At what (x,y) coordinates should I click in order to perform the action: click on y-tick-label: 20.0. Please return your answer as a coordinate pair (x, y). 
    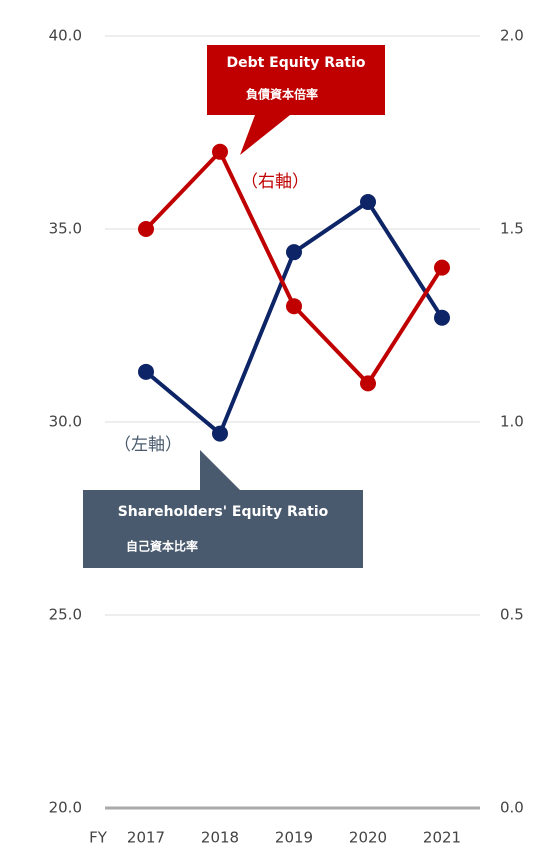
    Looking at the image, I should click on (65, 808).